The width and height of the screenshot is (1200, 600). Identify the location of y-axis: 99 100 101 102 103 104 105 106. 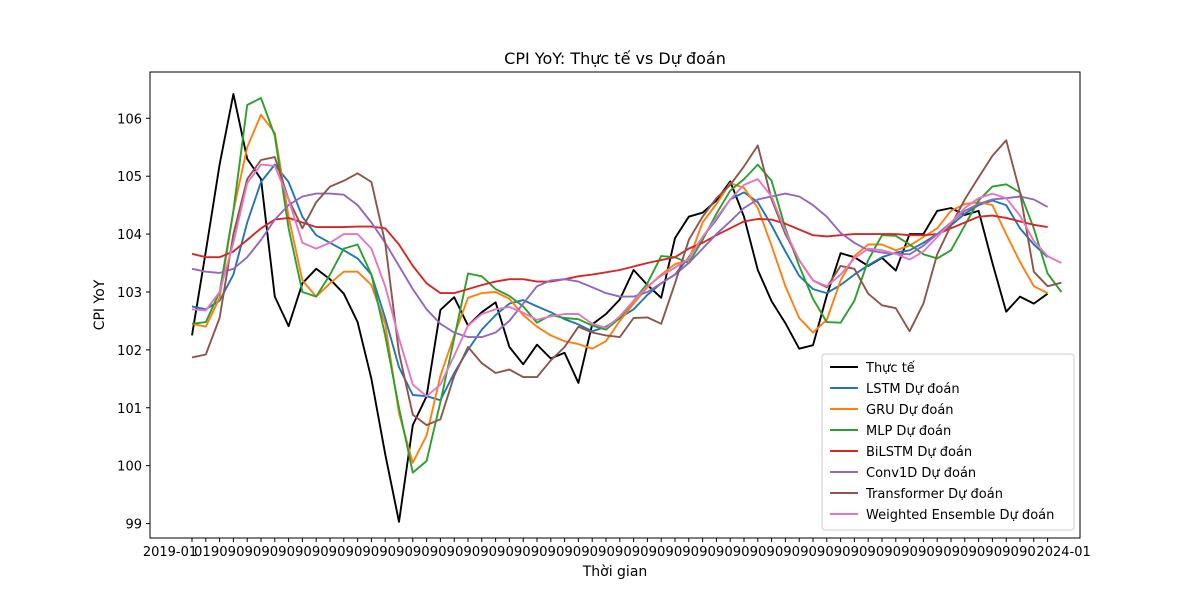
(133, 322).